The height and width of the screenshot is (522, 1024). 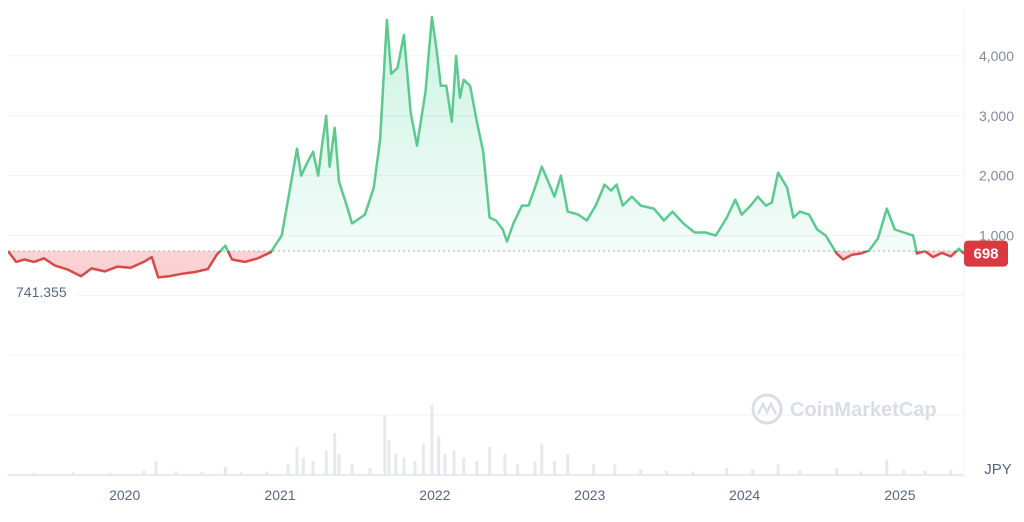 I want to click on x-tick-label: 2022, so click(x=434, y=495).